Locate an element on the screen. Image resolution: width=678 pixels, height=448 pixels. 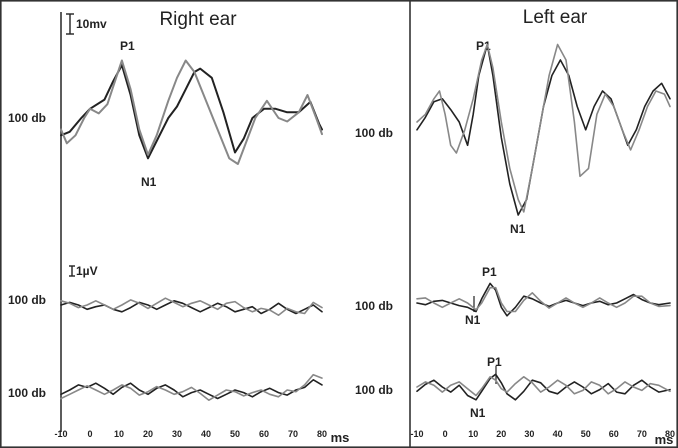
peak-label-right-p1: P1 is located at coordinates (127, 46).